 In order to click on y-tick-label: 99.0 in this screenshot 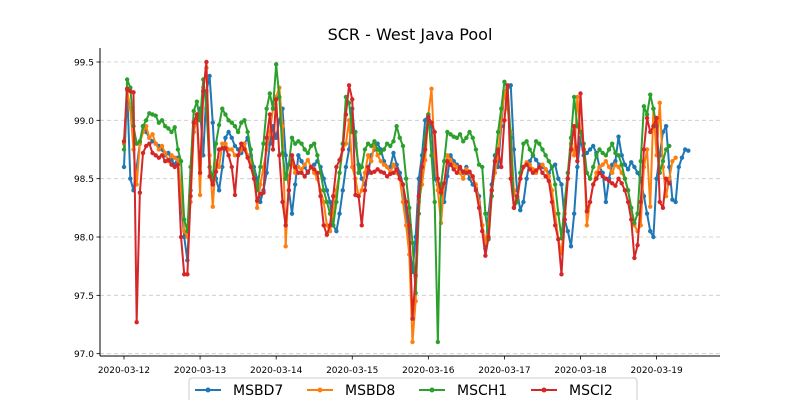, I will do `click(84, 122)`.